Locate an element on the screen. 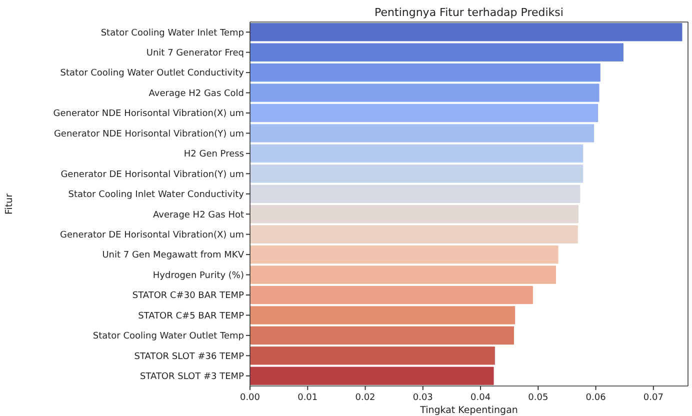 The width and height of the screenshot is (692, 416). y-tick-label: STATOR SLOT #3 TEMP is located at coordinates (192, 377).